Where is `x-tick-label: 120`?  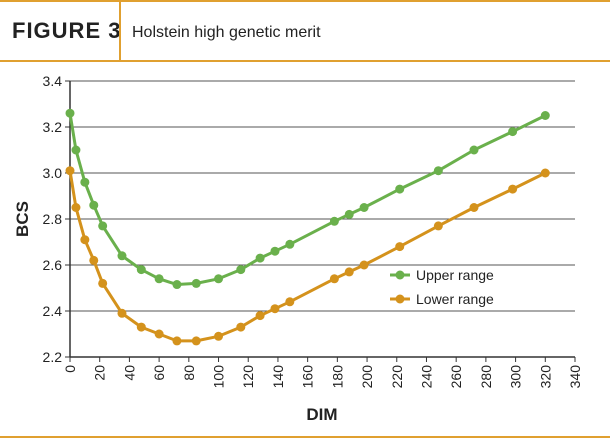
x-tick-label: 120 is located at coordinates (248, 377).